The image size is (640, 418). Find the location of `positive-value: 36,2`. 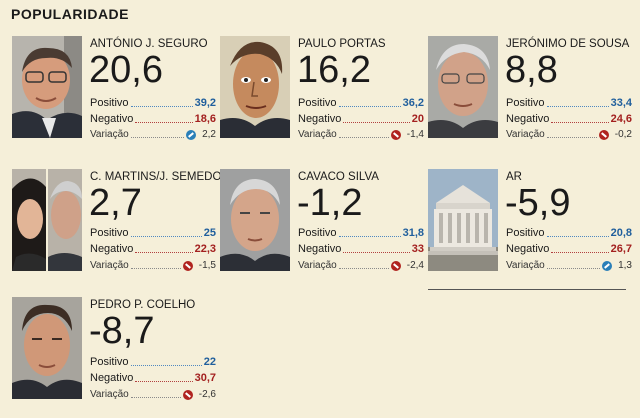

positive-value: 36,2 is located at coordinates (413, 103).